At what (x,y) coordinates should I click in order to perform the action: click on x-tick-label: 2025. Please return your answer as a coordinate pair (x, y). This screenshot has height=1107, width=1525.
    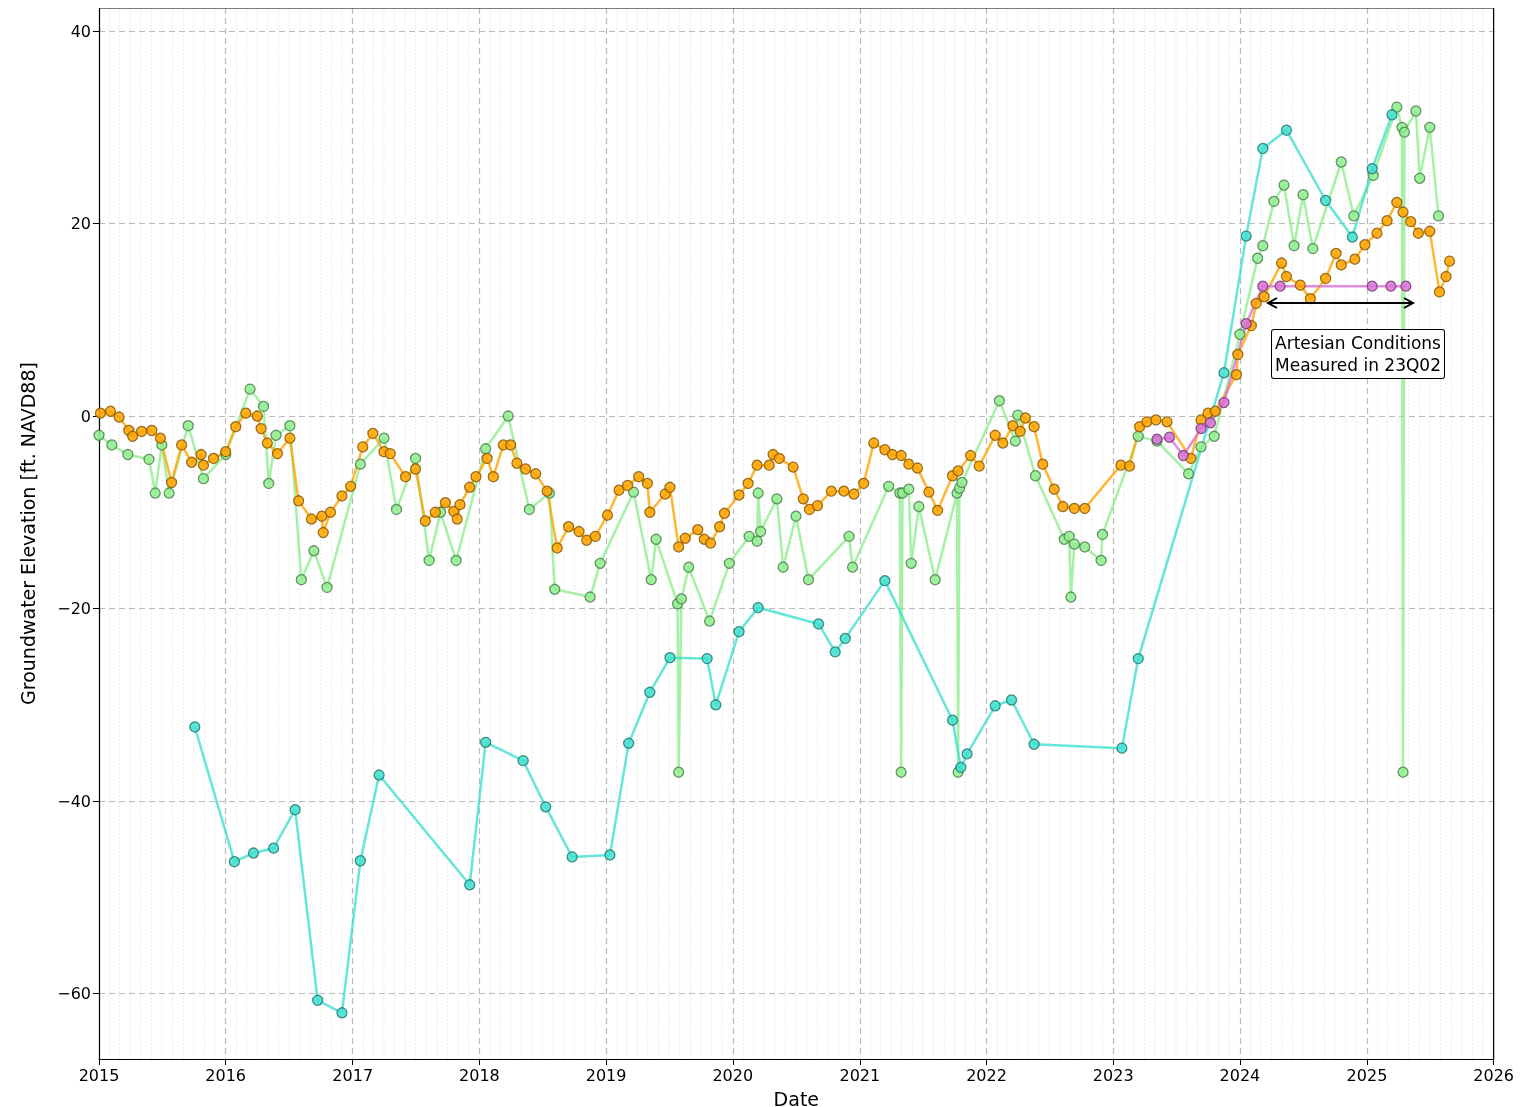
    Looking at the image, I should click on (1367, 1075).